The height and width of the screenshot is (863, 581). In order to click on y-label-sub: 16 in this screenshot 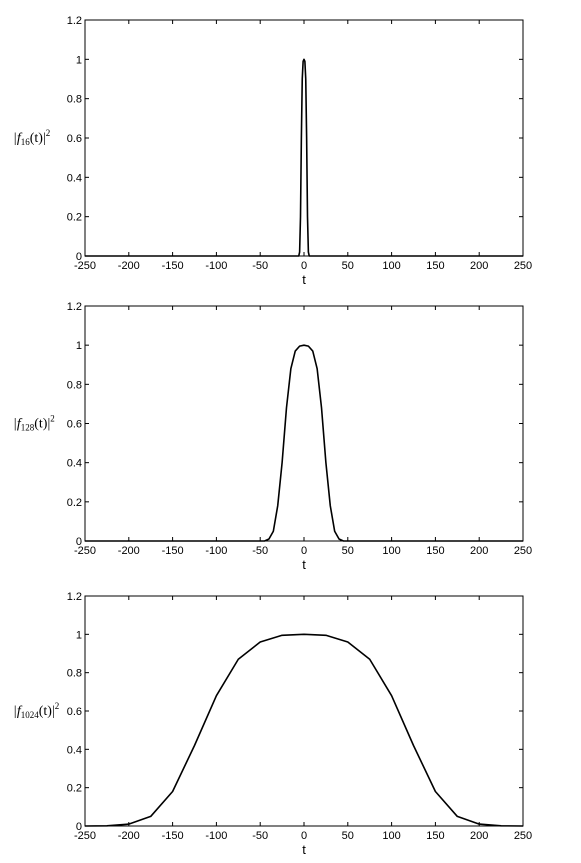, I will do `click(26, 142)`.